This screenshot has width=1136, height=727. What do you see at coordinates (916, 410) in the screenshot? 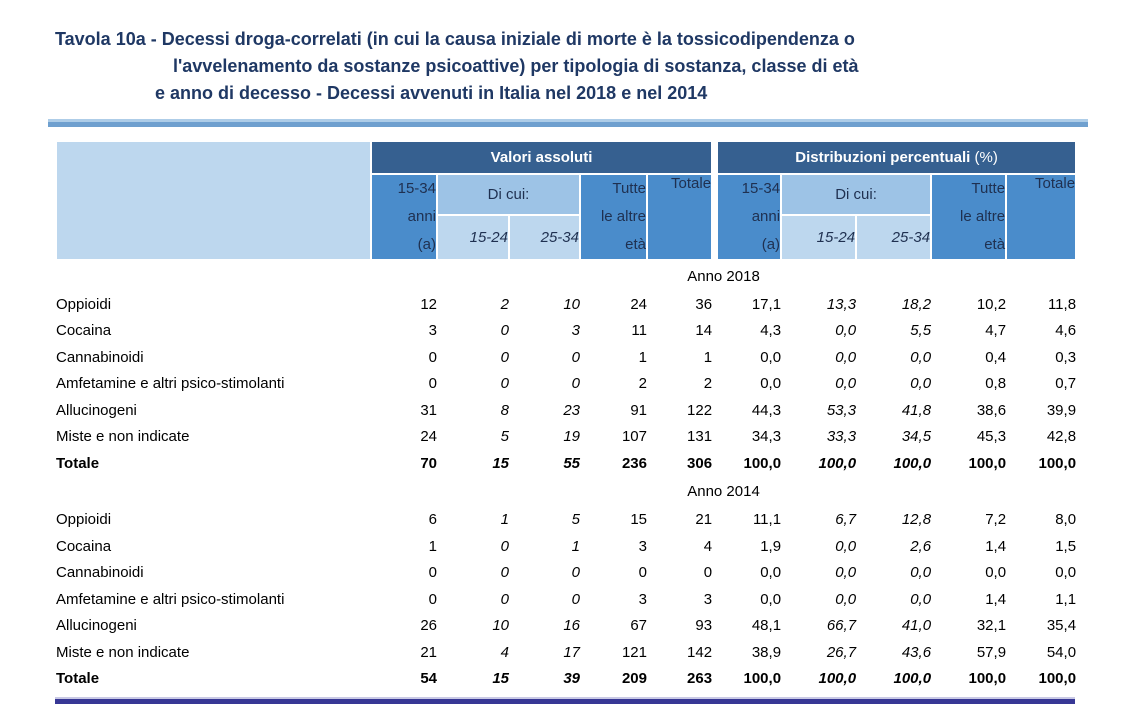
I see `value-cell: 41,8` at bounding box center [916, 410].